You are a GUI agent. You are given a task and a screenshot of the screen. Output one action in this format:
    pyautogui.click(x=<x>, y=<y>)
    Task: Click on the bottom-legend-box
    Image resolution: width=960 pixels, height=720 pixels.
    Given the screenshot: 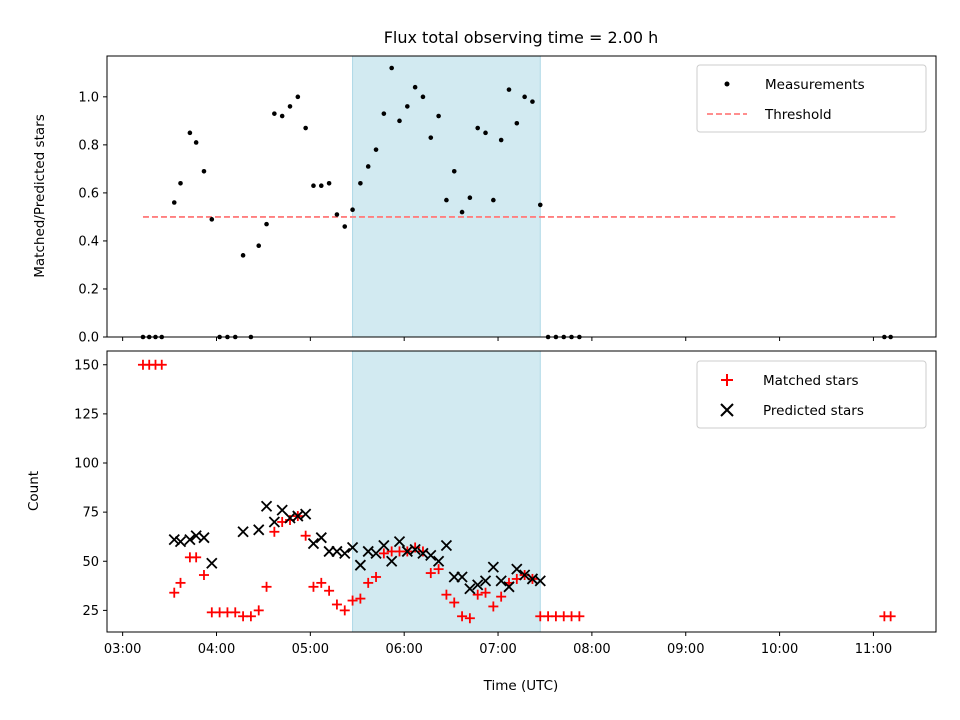 What is the action you would take?
    pyautogui.click(x=811, y=394)
    